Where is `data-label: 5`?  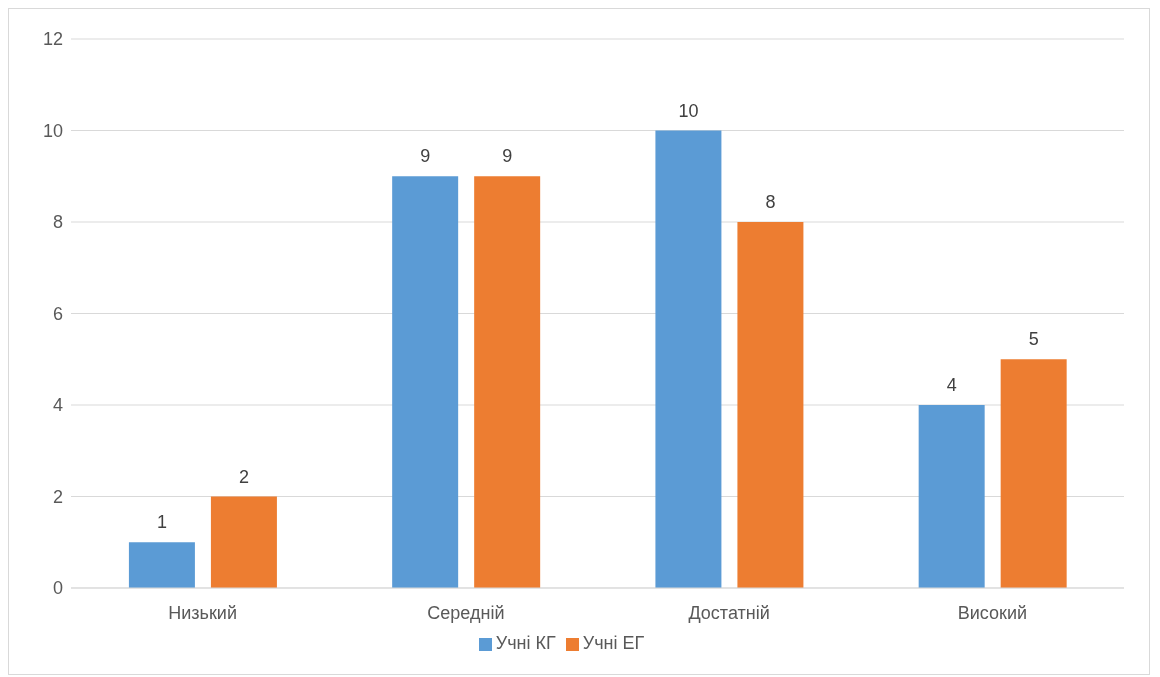 data-label: 5 is located at coordinates (1033, 339).